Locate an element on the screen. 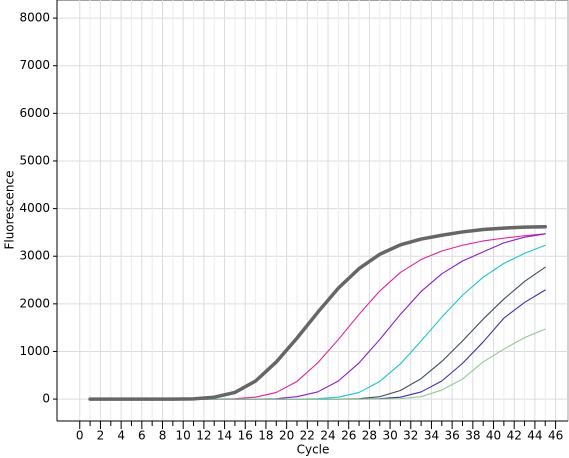 This screenshot has width=569, height=458. x-tick-label: 32 is located at coordinates (410, 436).